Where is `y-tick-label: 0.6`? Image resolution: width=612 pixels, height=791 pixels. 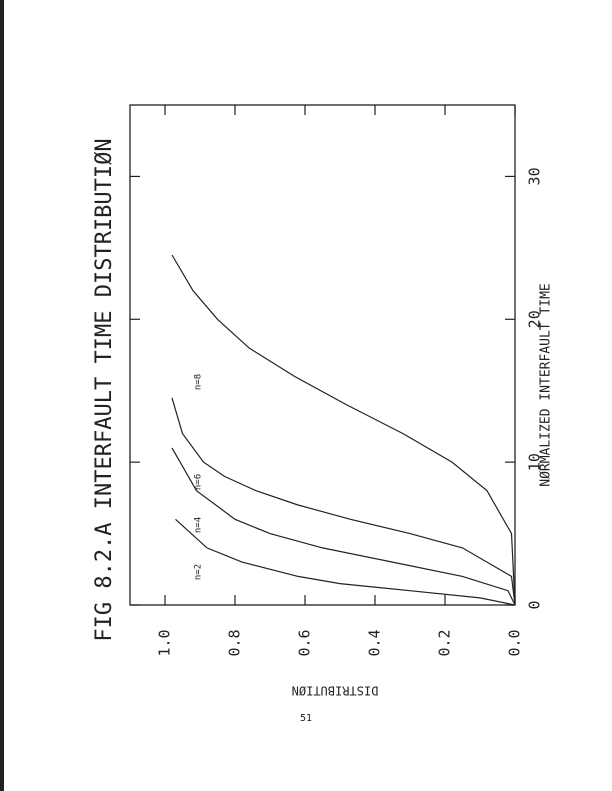
y-tick-label: 0.6 is located at coordinates (305, 642).